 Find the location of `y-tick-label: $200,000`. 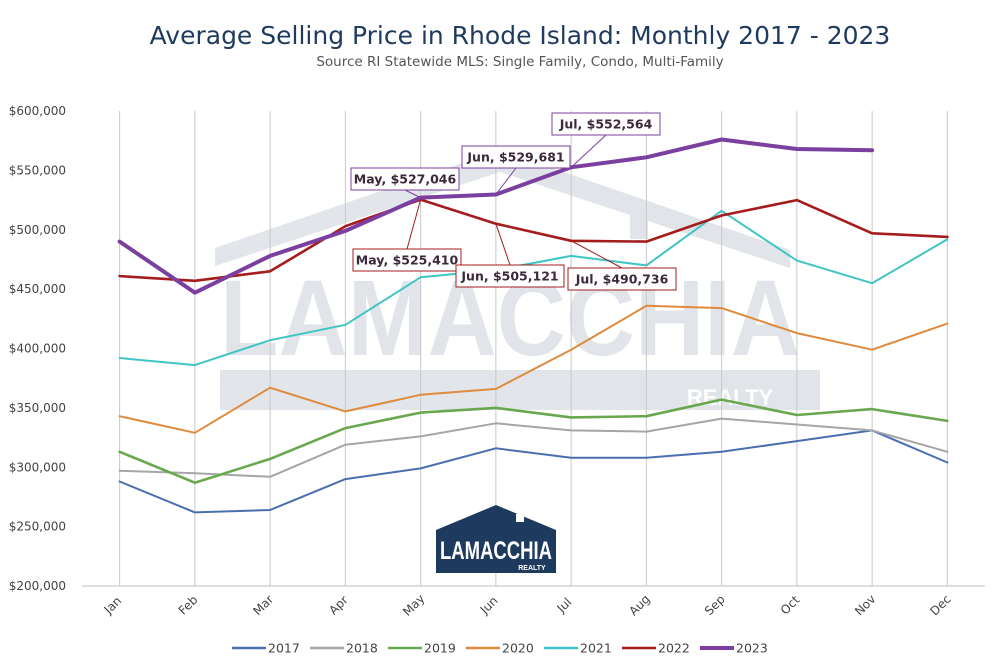

y-tick-label: $200,000 is located at coordinates (37, 586).